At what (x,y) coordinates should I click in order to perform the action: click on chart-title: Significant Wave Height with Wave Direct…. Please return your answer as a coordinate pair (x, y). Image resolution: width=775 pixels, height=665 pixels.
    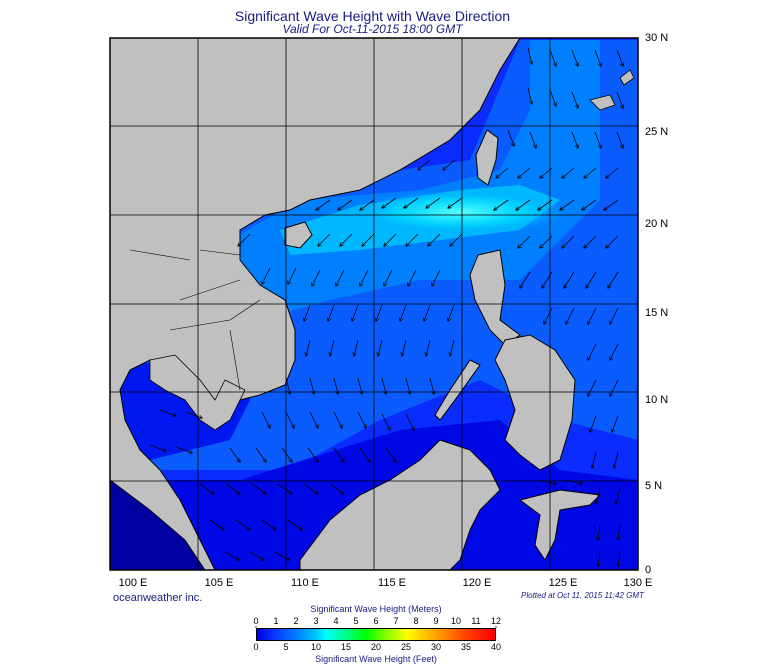
    Looking at the image, I should click on (372, 16).